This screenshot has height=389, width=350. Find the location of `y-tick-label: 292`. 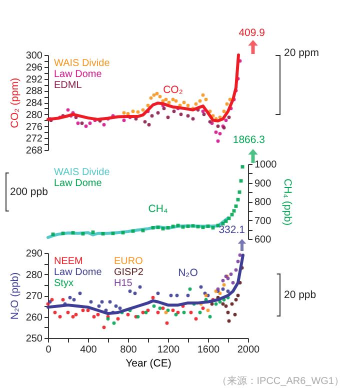

y-tick-label: 292 is located at coordinates (34, 80).